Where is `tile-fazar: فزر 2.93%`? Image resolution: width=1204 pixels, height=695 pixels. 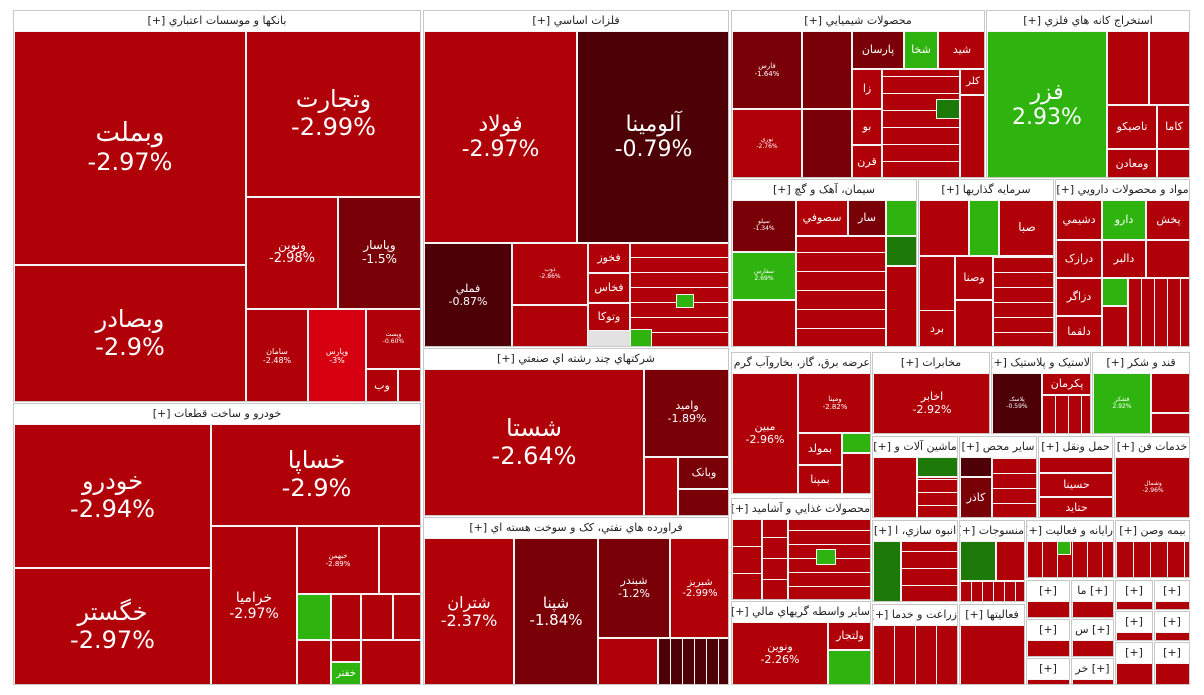 tile-fazar: فزر 2.93% is located at coordinates (1047, 104).